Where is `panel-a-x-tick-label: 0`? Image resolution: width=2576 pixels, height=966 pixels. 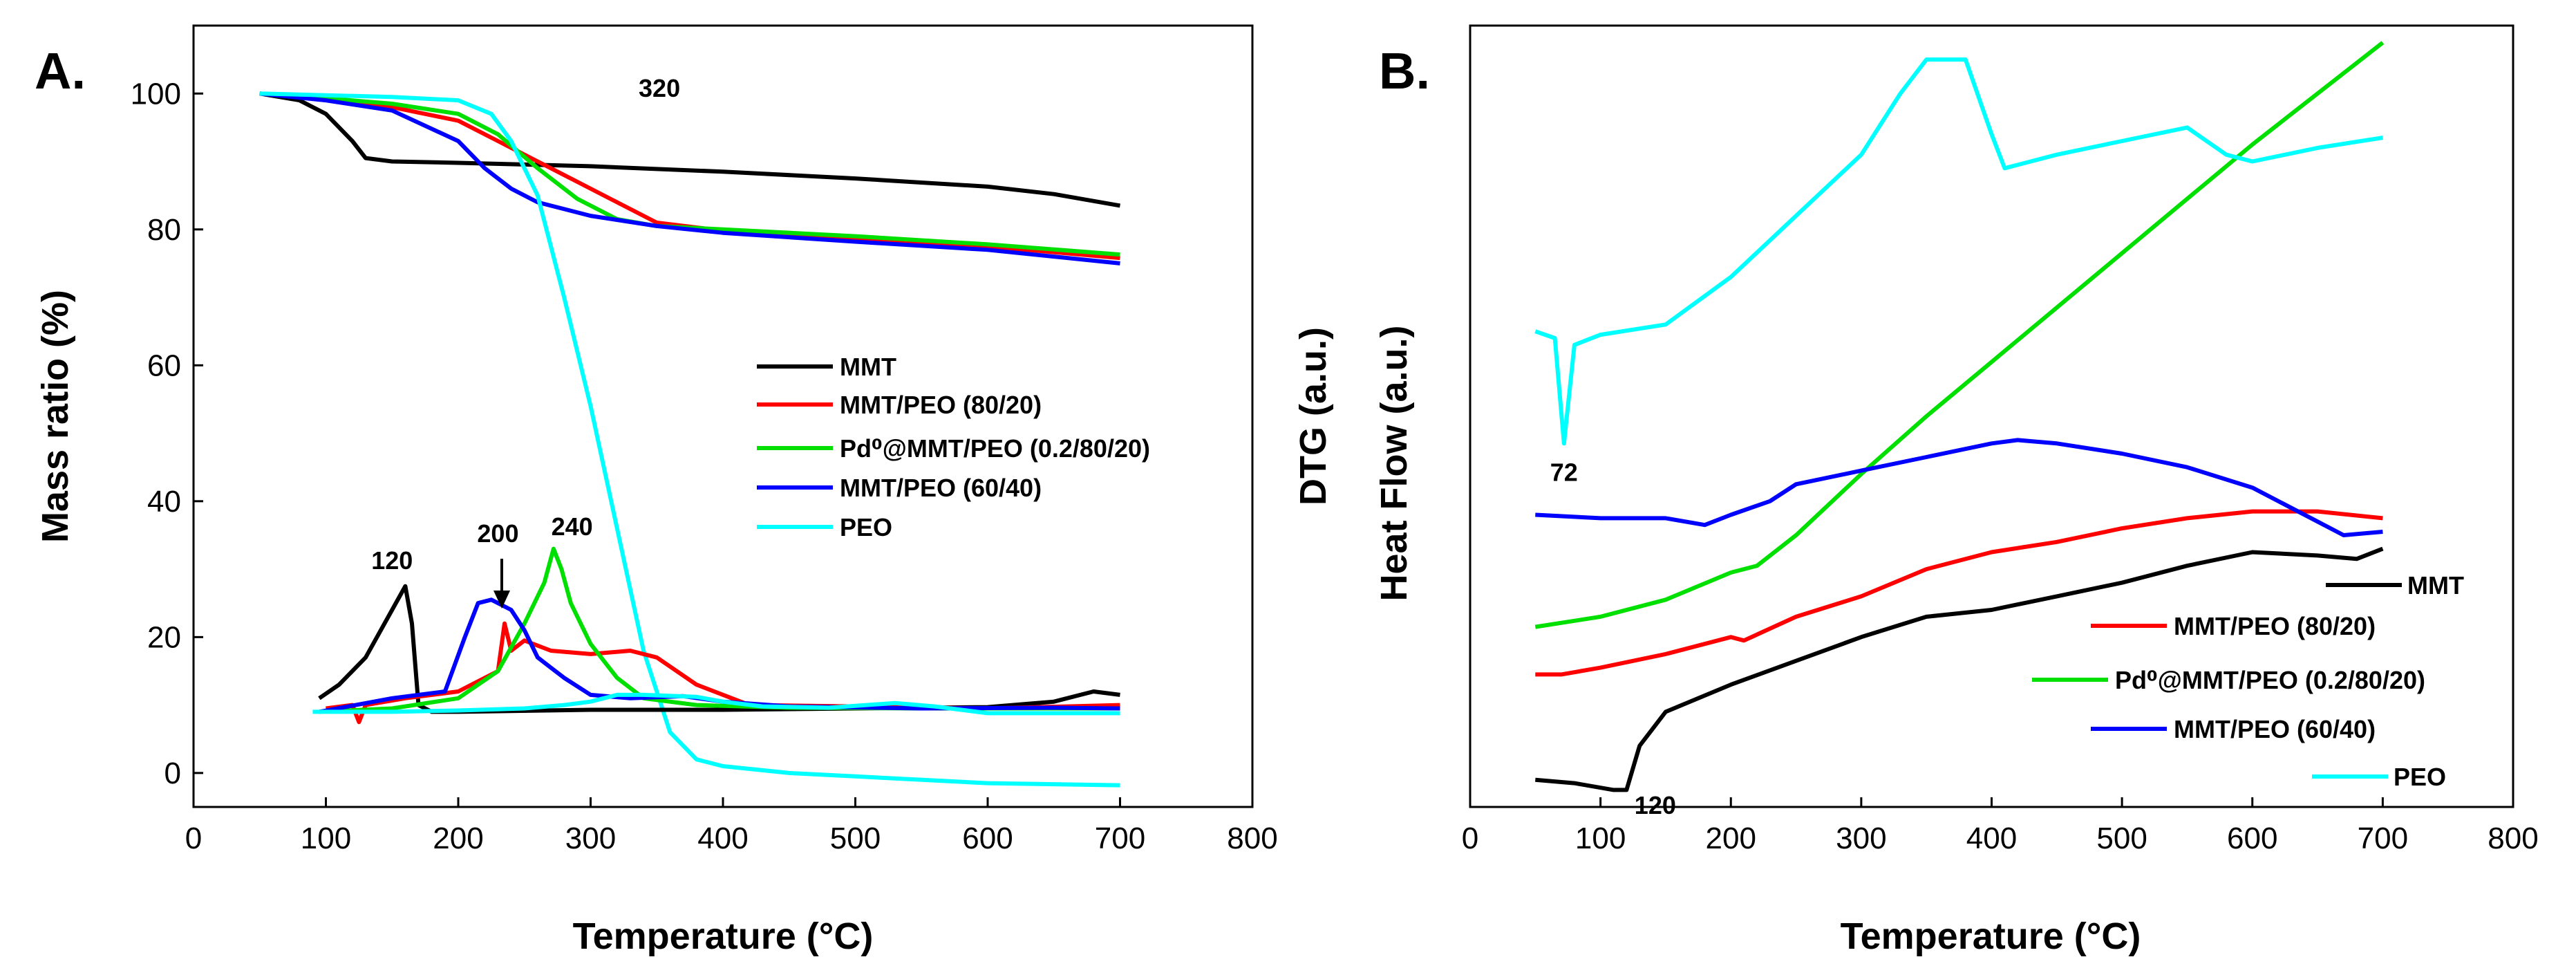 panel-a-x-tick-label: 0 is located at coordinates (193, 838).